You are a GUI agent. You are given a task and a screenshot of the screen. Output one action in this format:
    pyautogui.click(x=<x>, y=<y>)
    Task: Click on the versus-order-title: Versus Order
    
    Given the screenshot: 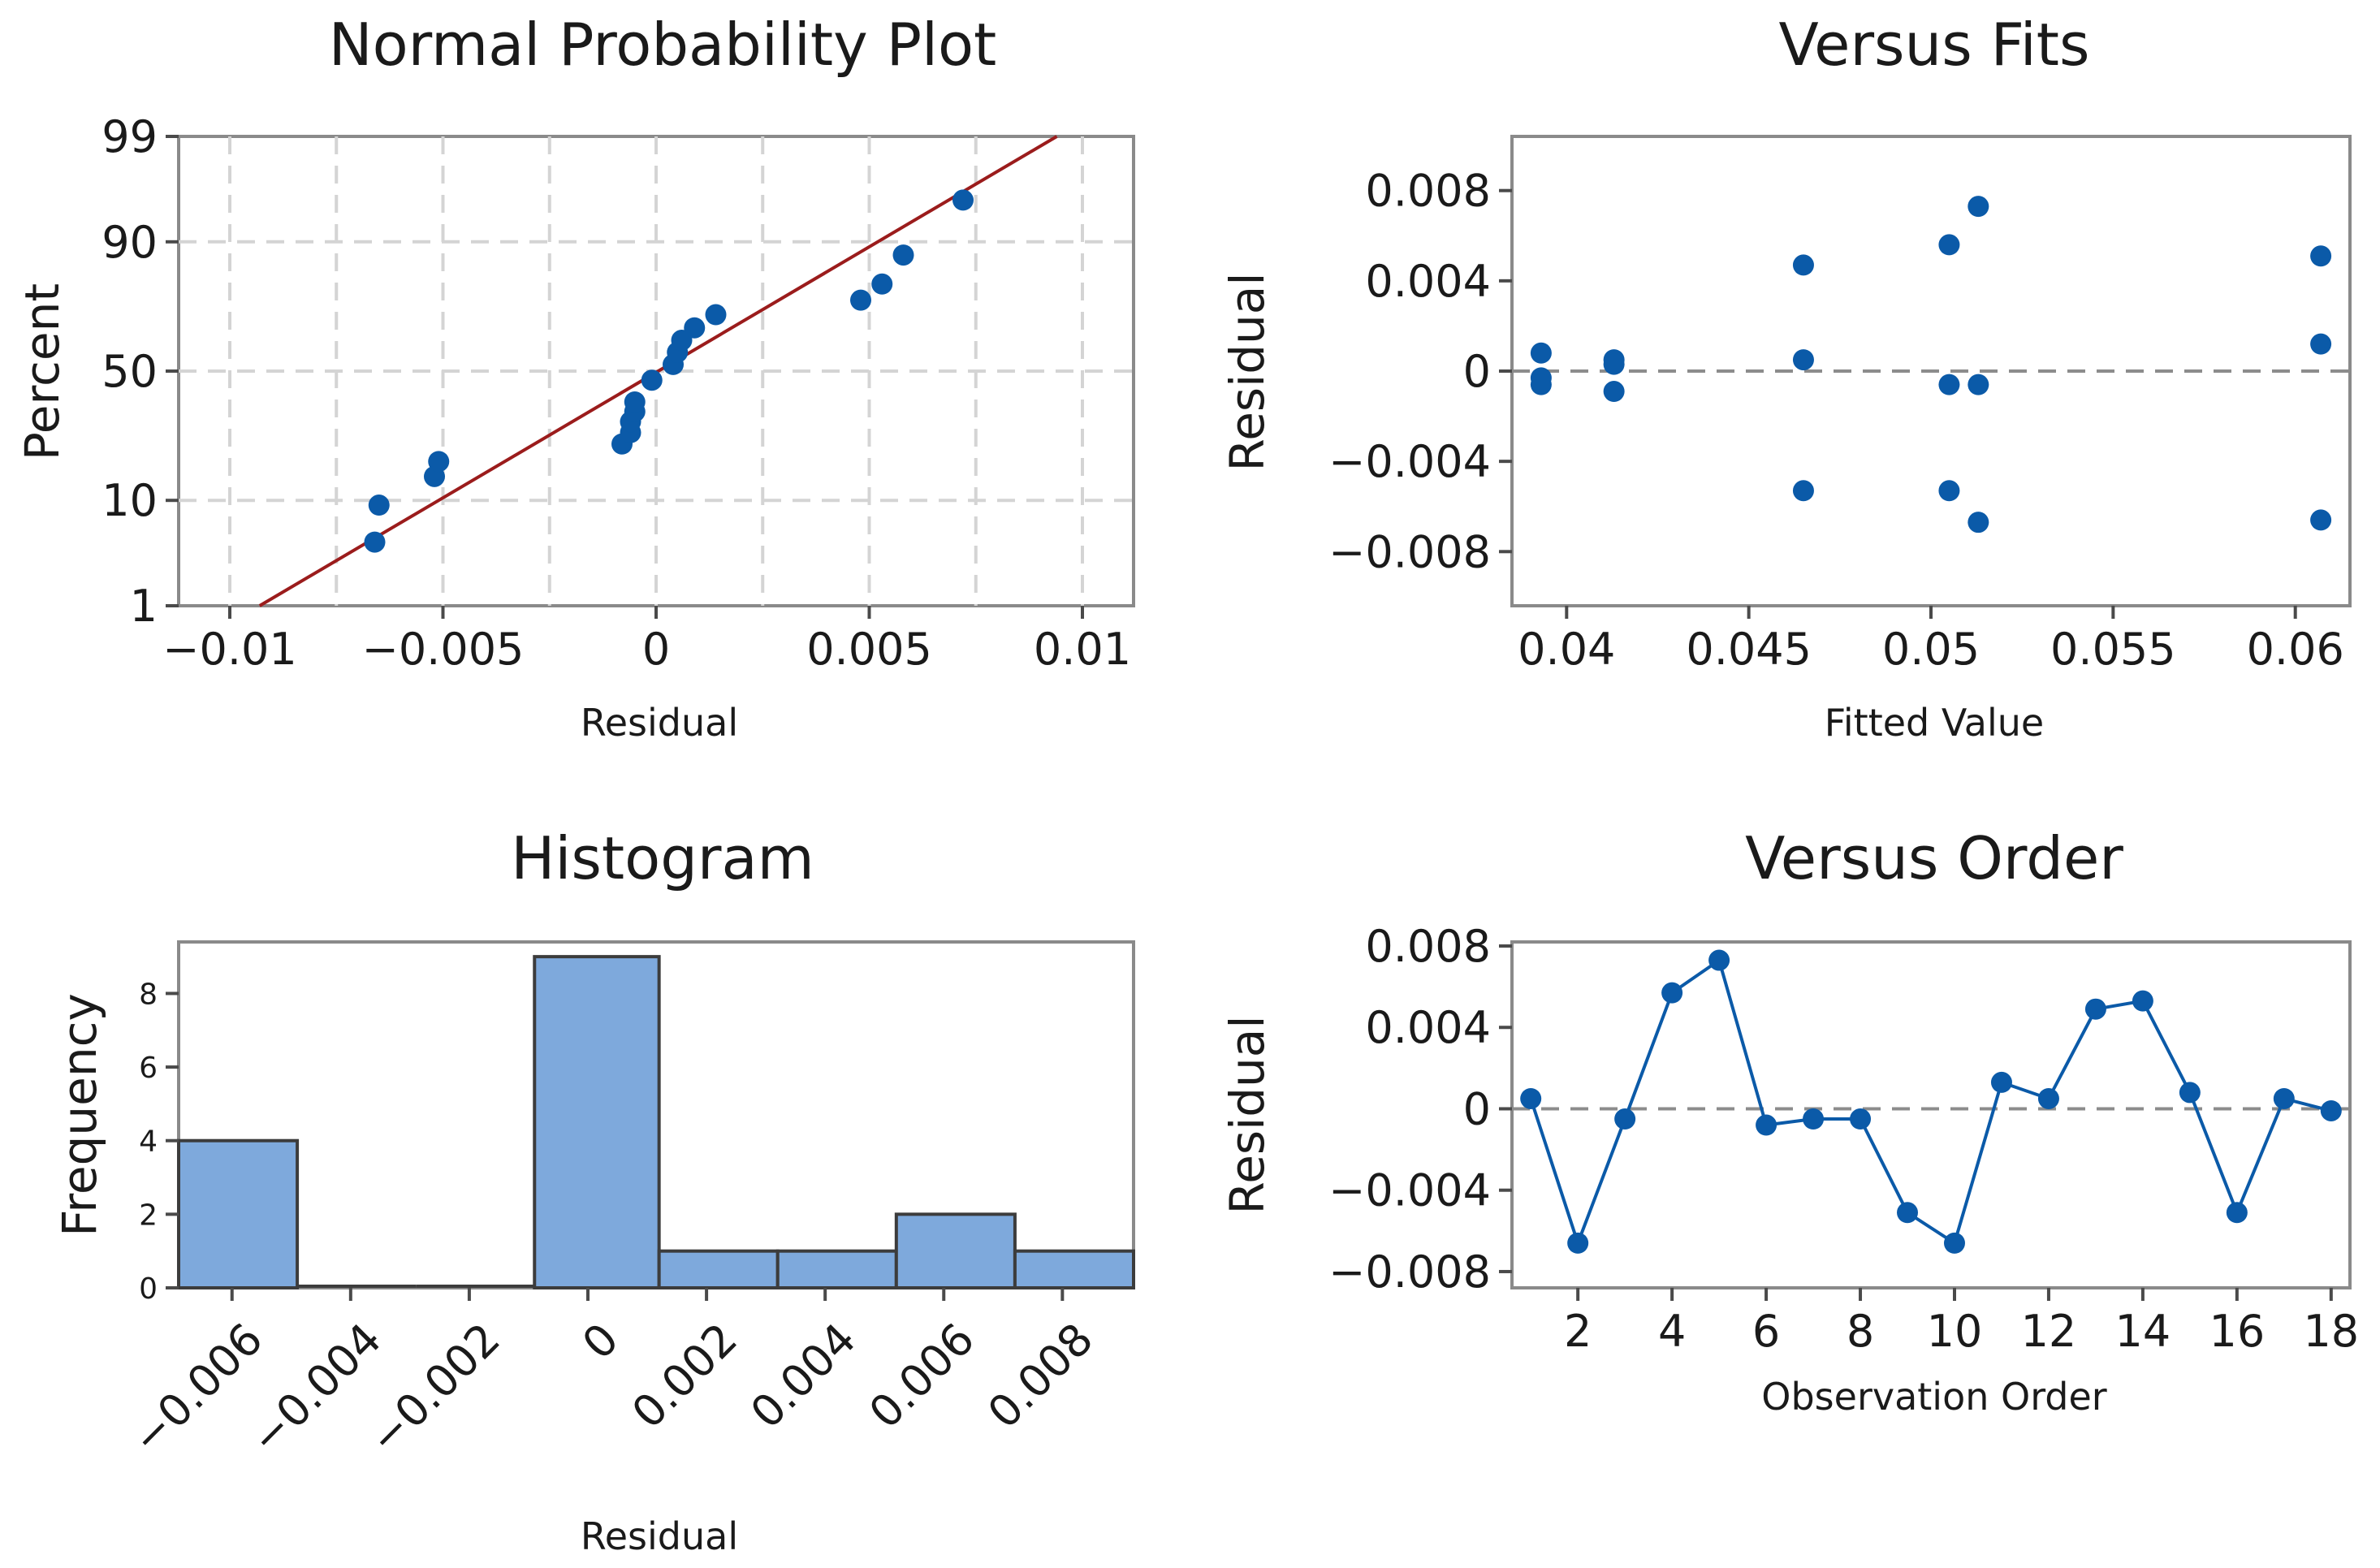 What is the action you would take?
    pyautogui.click(x=1934, y=858)
    